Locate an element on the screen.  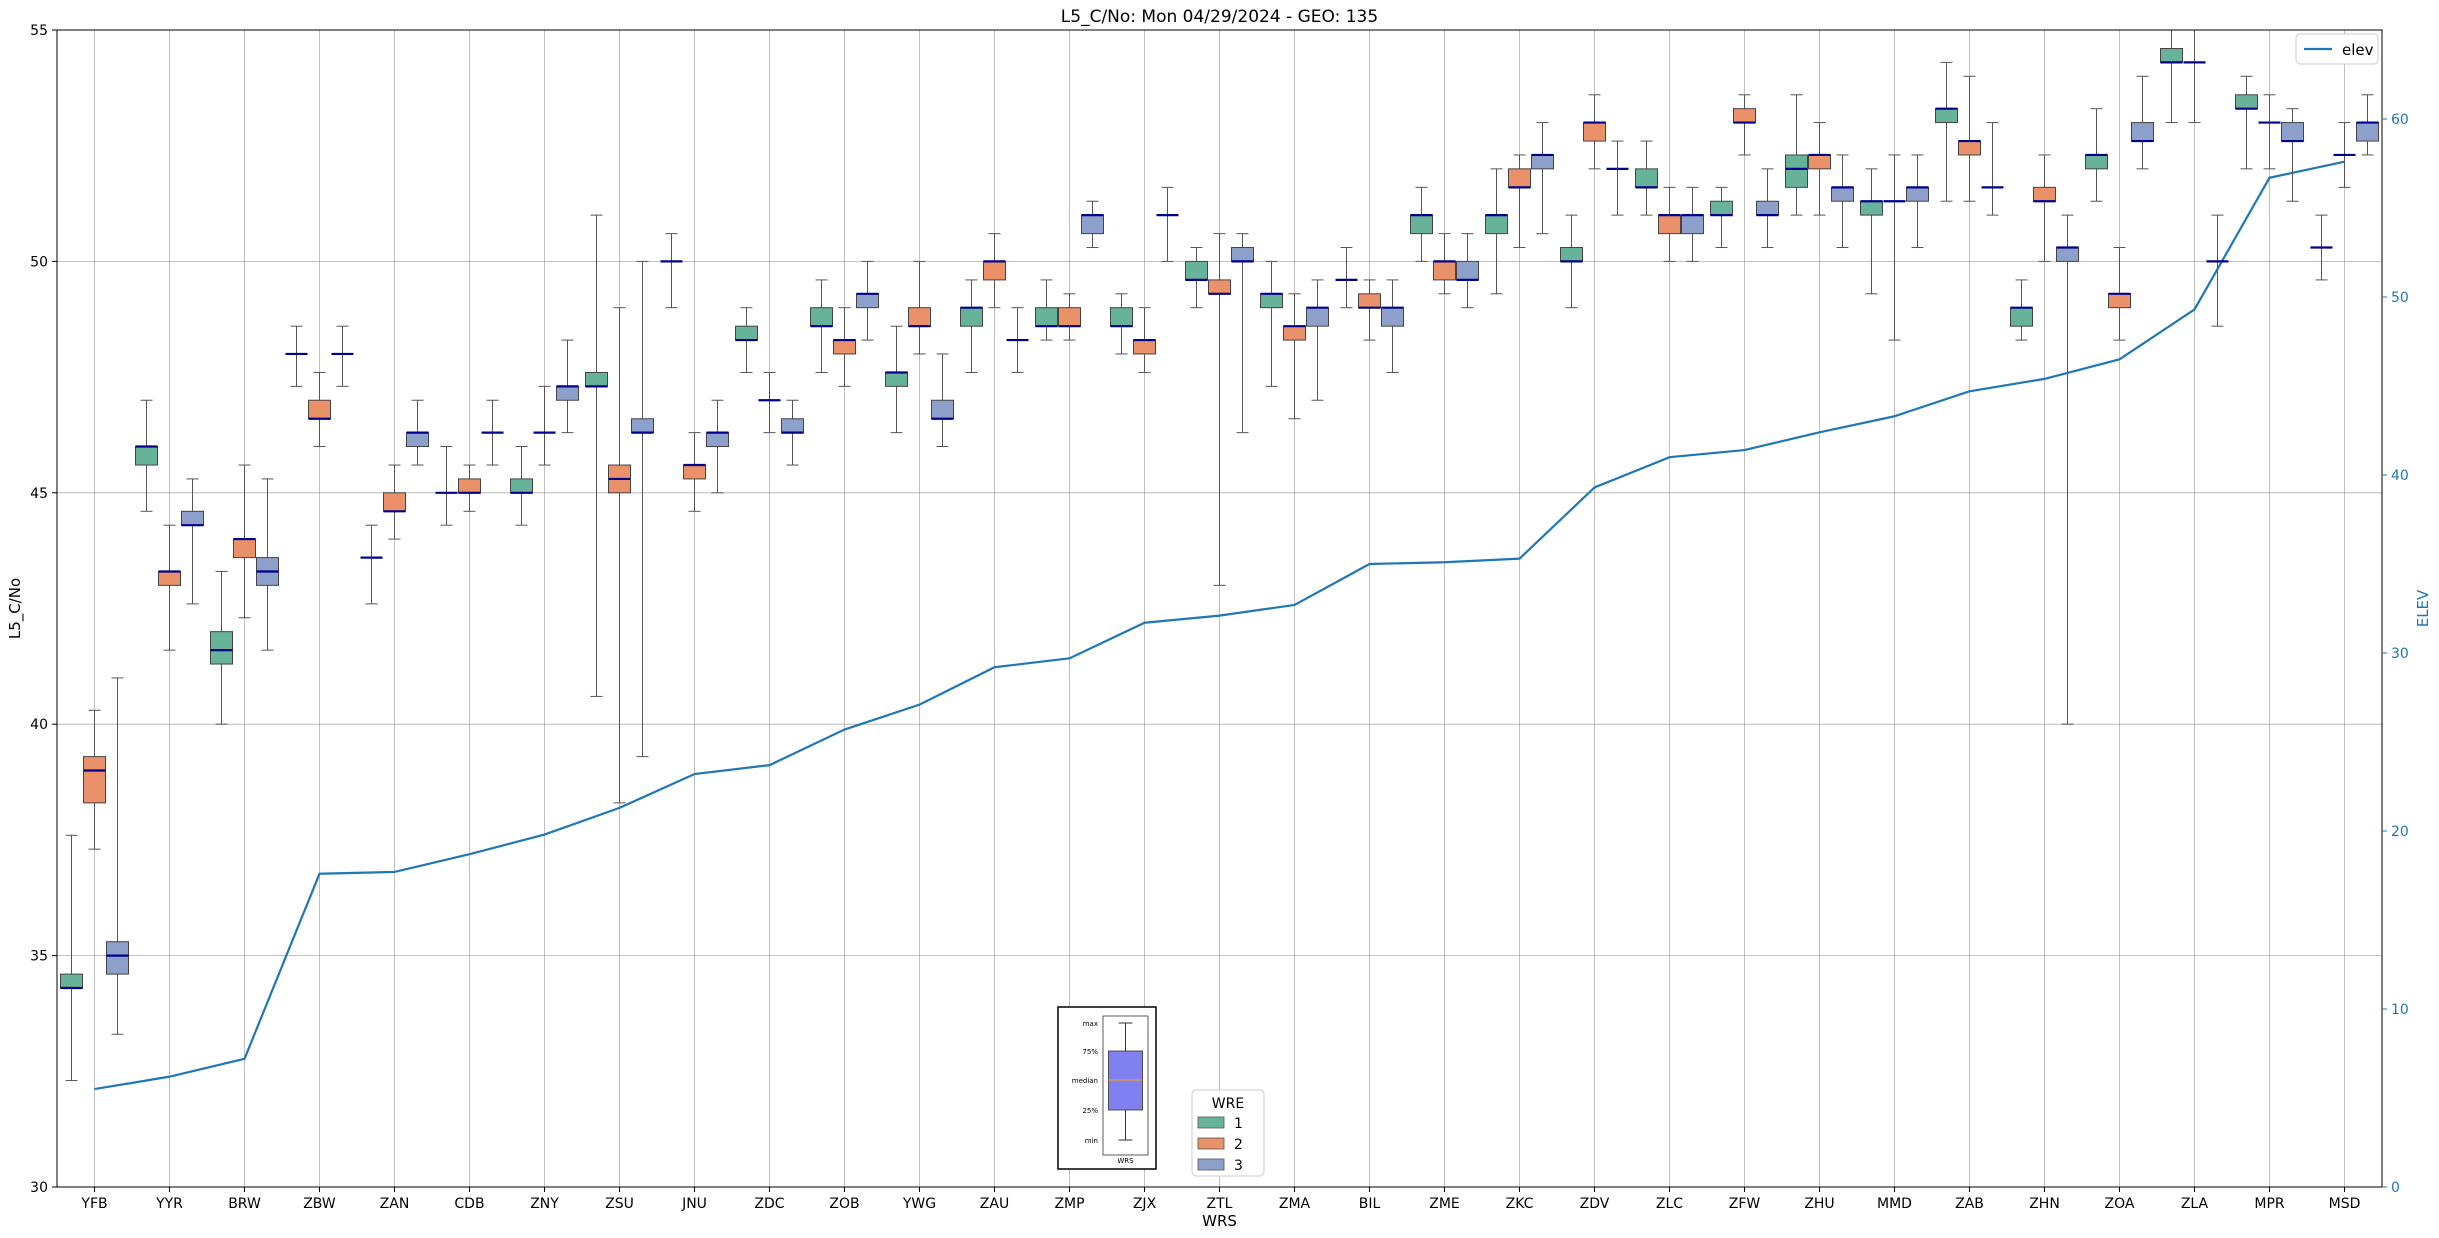
box-brw-wre1 is located at coordinates (221, 647).